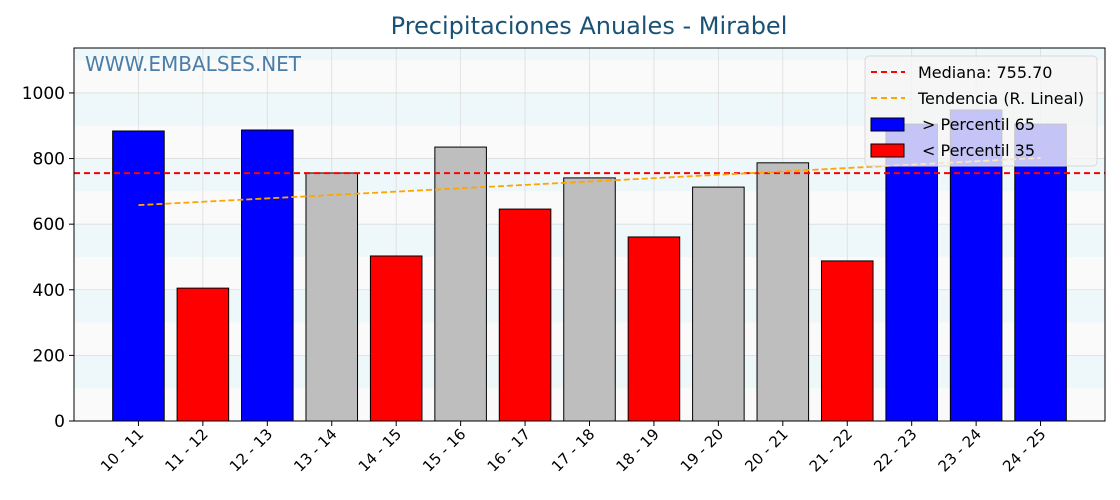 The height and width of the screenshot is (500, 1120). I want to click on x-tick-label: 14 - 15, so click(380, 450).